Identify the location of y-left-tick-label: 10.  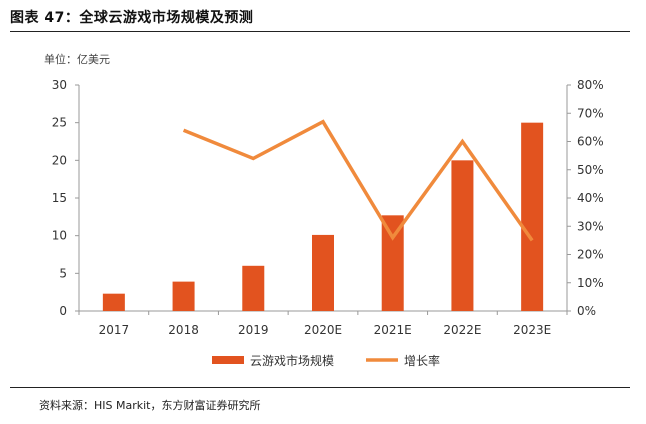
(59, 236).